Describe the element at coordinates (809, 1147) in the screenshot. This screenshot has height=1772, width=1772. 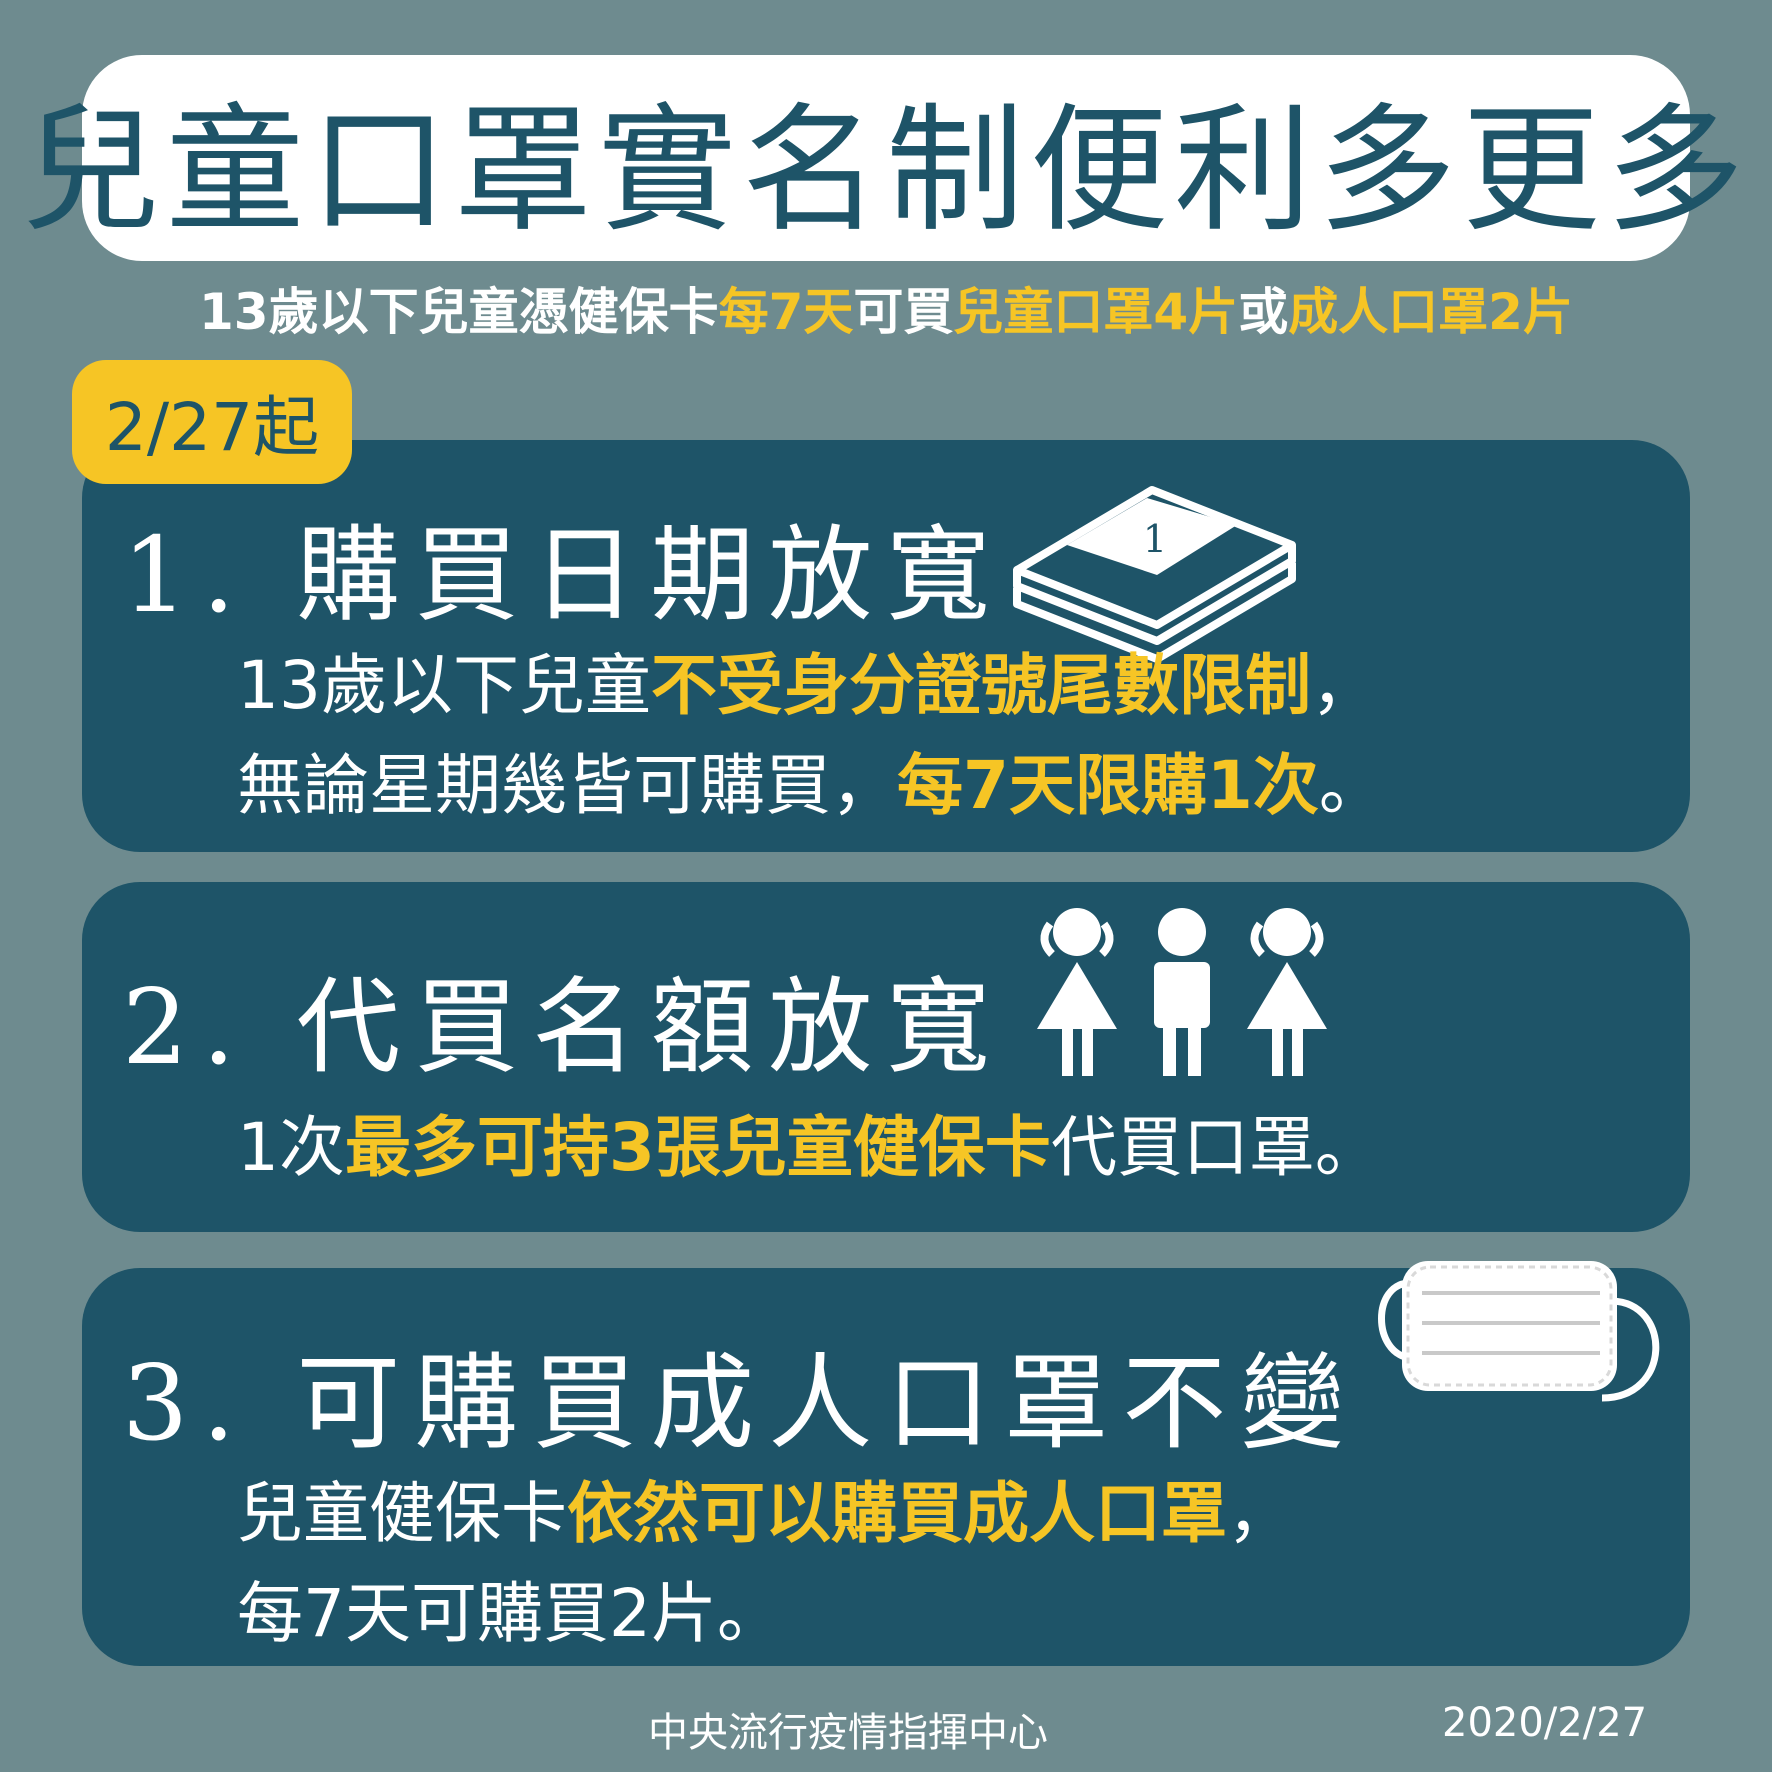
I see `item-line: 1次最多可持3張兒童健保卡代買口罩。` at that location.